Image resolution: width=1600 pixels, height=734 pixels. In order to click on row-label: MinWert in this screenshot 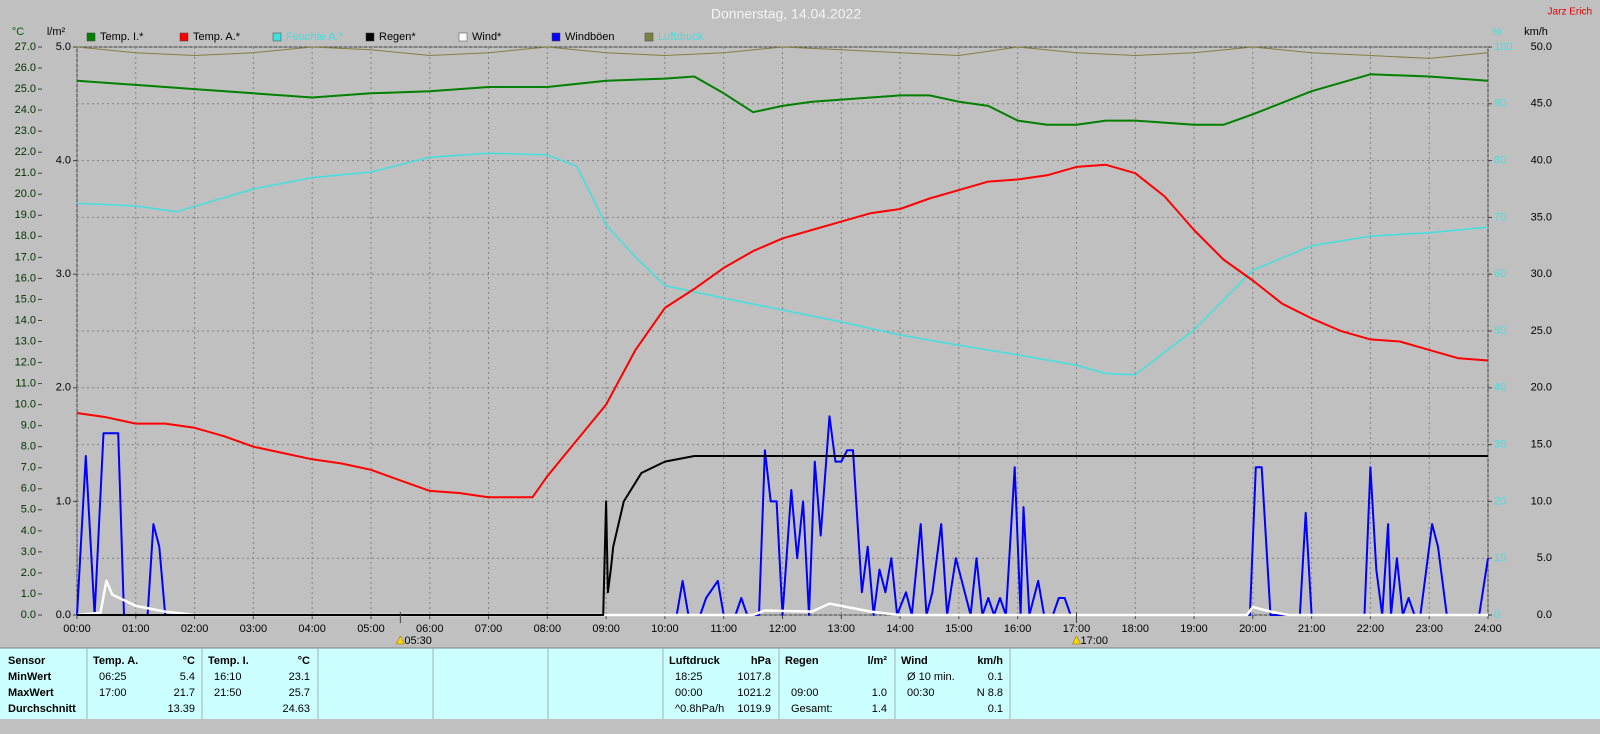, I will do `click(30, 677)`.